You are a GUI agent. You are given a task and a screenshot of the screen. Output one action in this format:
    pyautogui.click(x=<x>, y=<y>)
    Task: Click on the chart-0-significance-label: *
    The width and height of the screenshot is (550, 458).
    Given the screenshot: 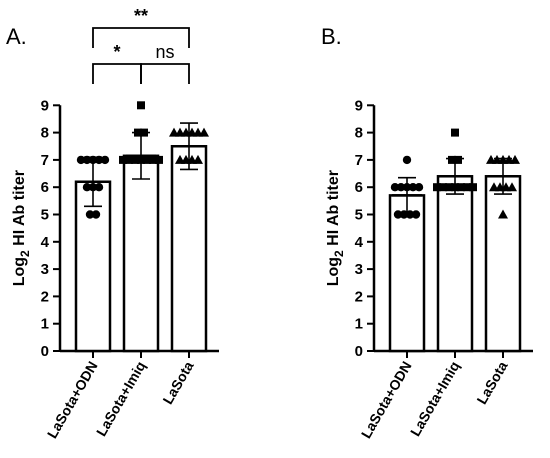 What is the action you would take?
    pyautogui.click(x=116, y=52)
    